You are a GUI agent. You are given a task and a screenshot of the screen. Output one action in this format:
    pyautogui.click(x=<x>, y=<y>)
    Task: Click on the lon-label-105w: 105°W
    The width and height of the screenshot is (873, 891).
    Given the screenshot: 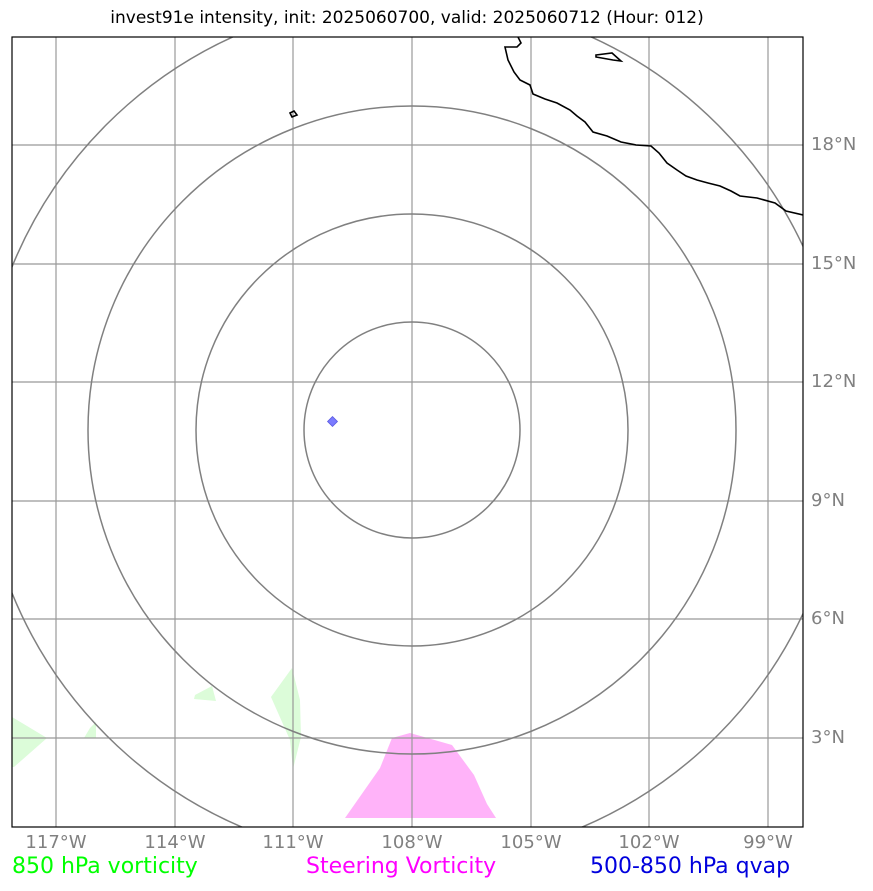 What is the action you would take?
    pyautogui.click(x=531, y=842)
    